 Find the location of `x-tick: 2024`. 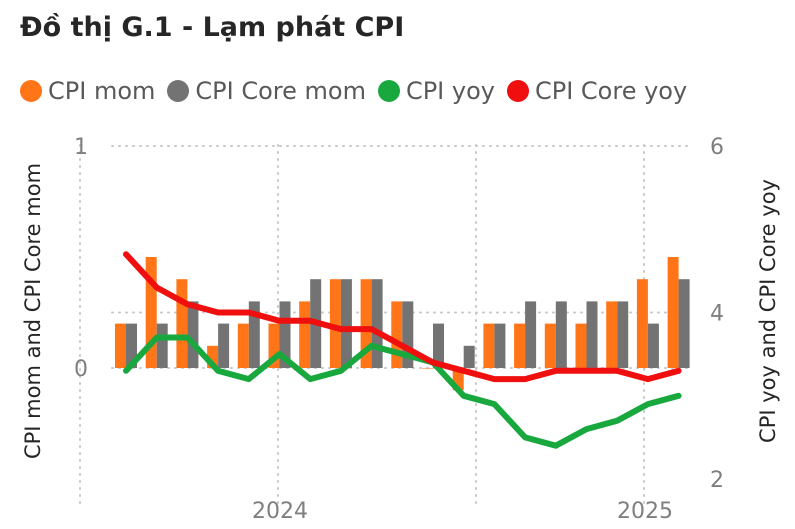

x-tick: 2024 is located at coordinates (280, 511).